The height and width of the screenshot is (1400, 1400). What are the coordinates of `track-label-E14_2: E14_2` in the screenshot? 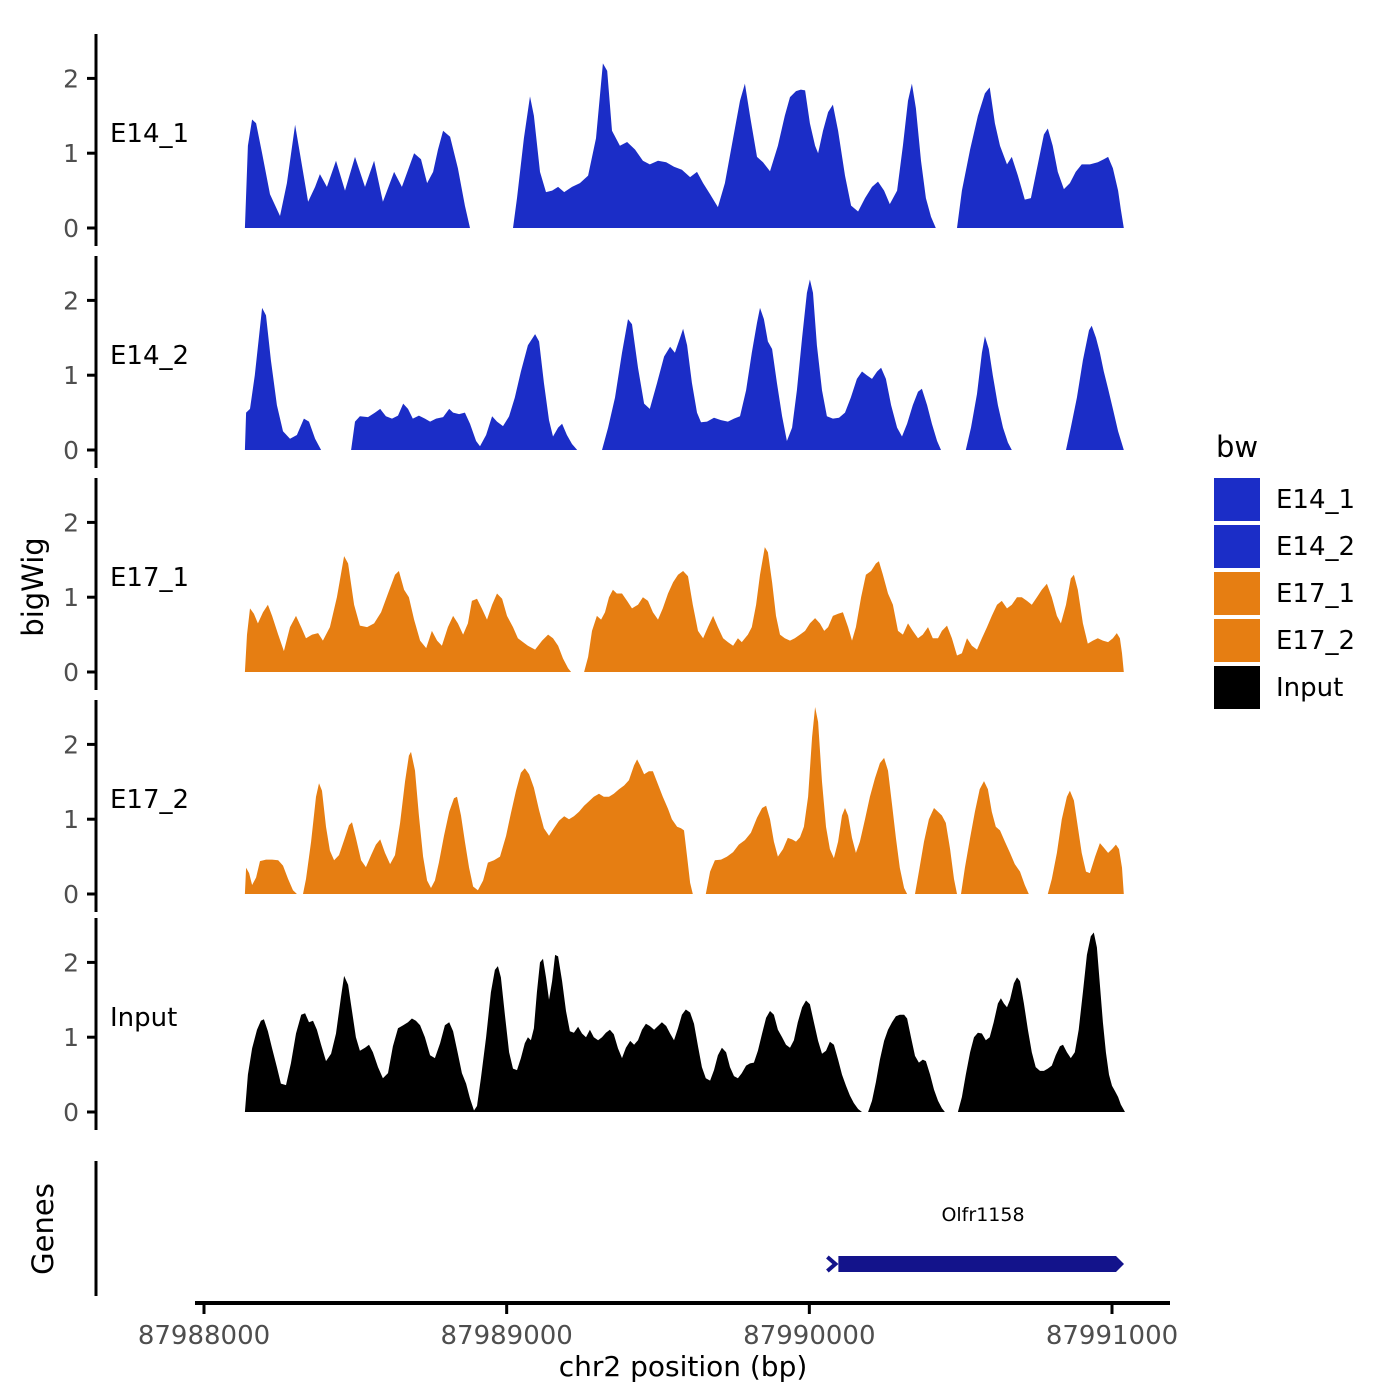 It's located at (149, 356).